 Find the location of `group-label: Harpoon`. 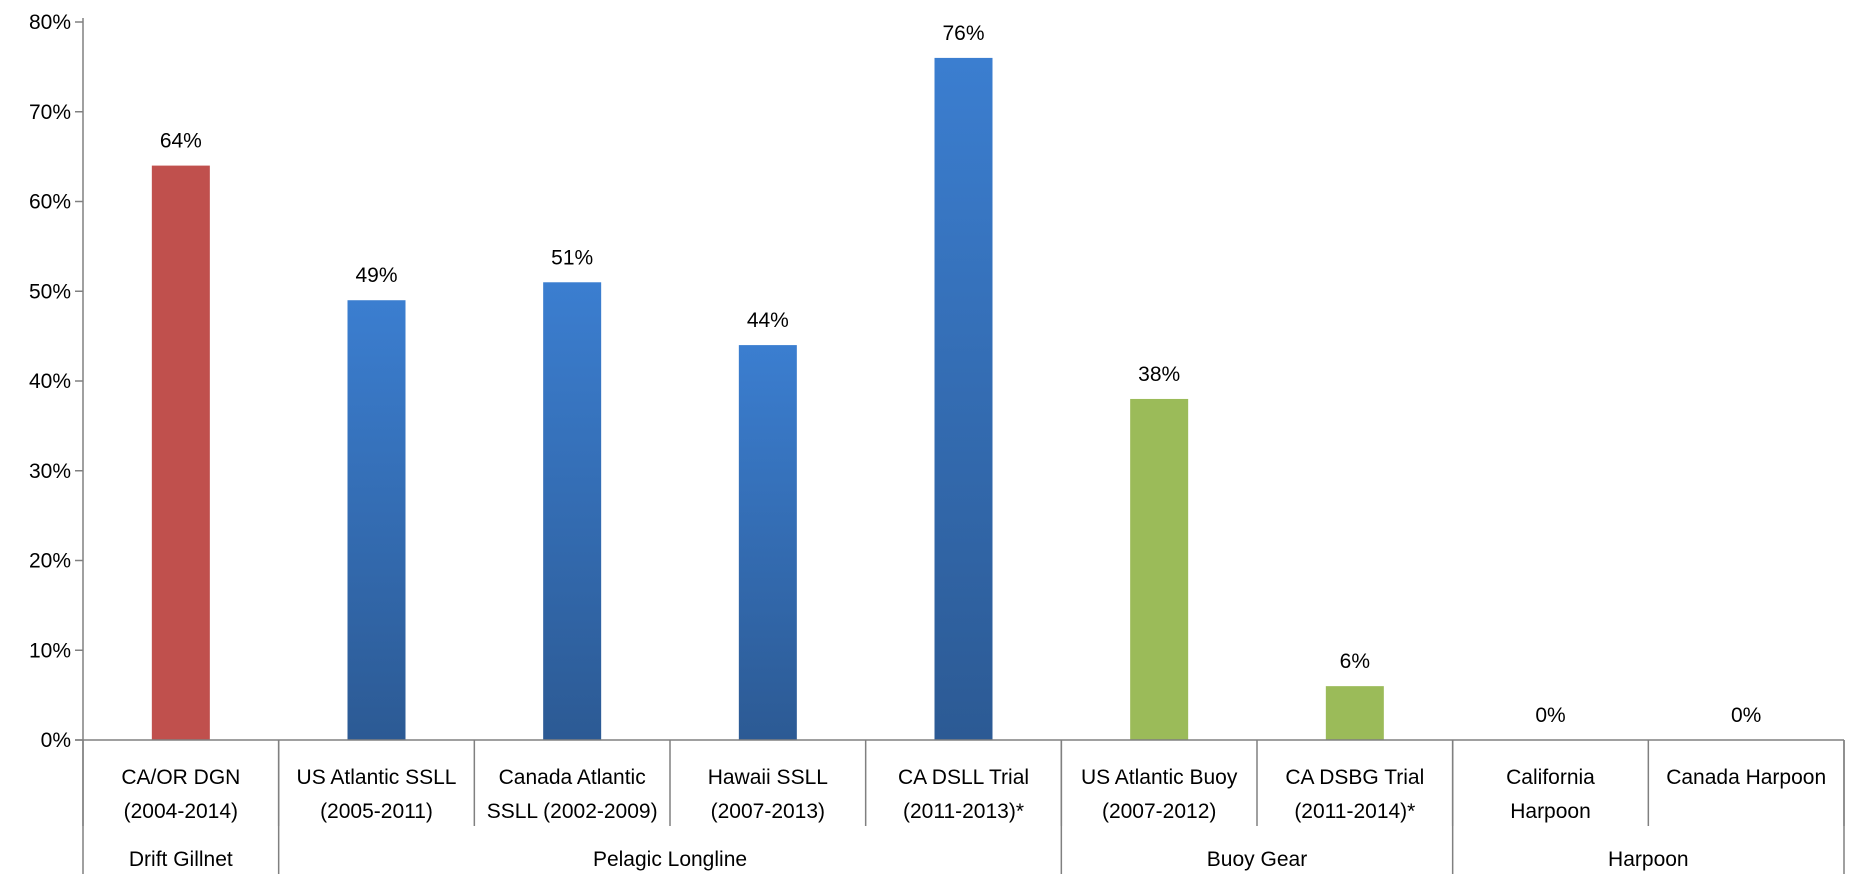

group-label: Harpoon is located at coordinates (1648, 859).